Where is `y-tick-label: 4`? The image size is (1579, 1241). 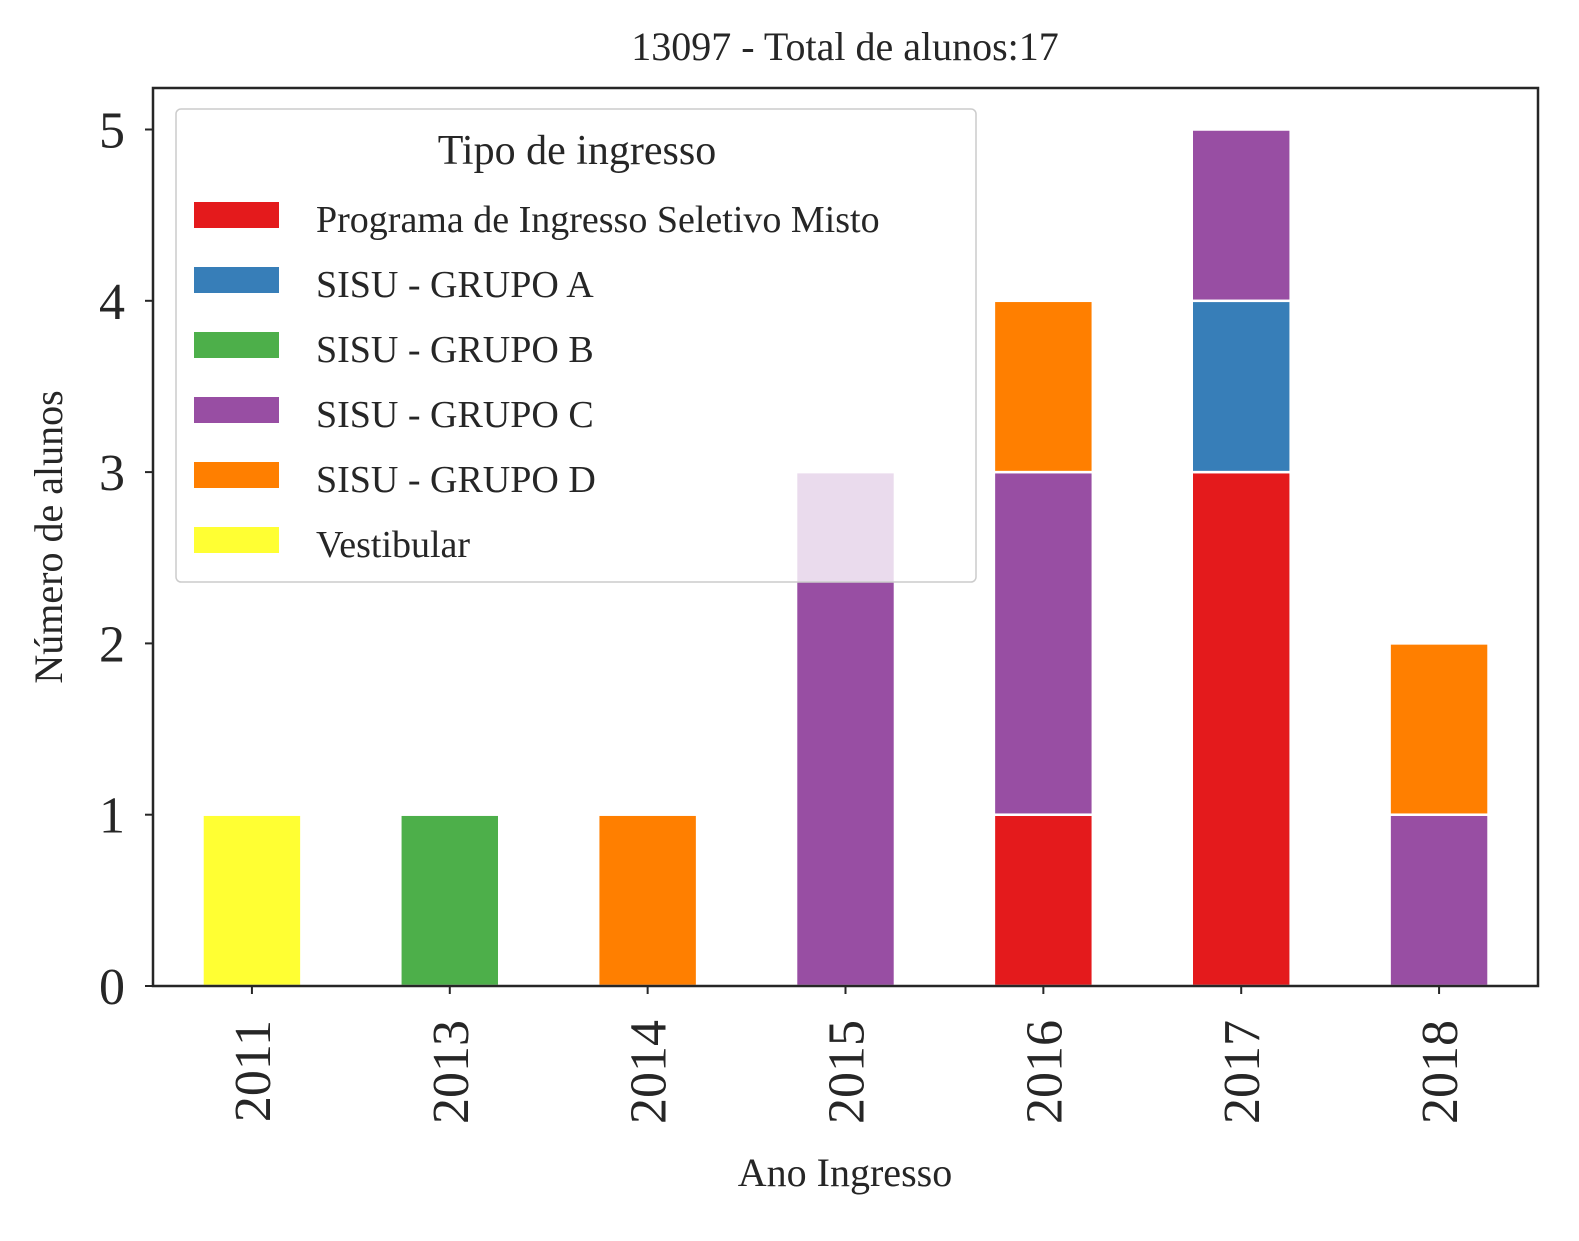
y-tick-label: 4 is located at coordinates (112, 302).